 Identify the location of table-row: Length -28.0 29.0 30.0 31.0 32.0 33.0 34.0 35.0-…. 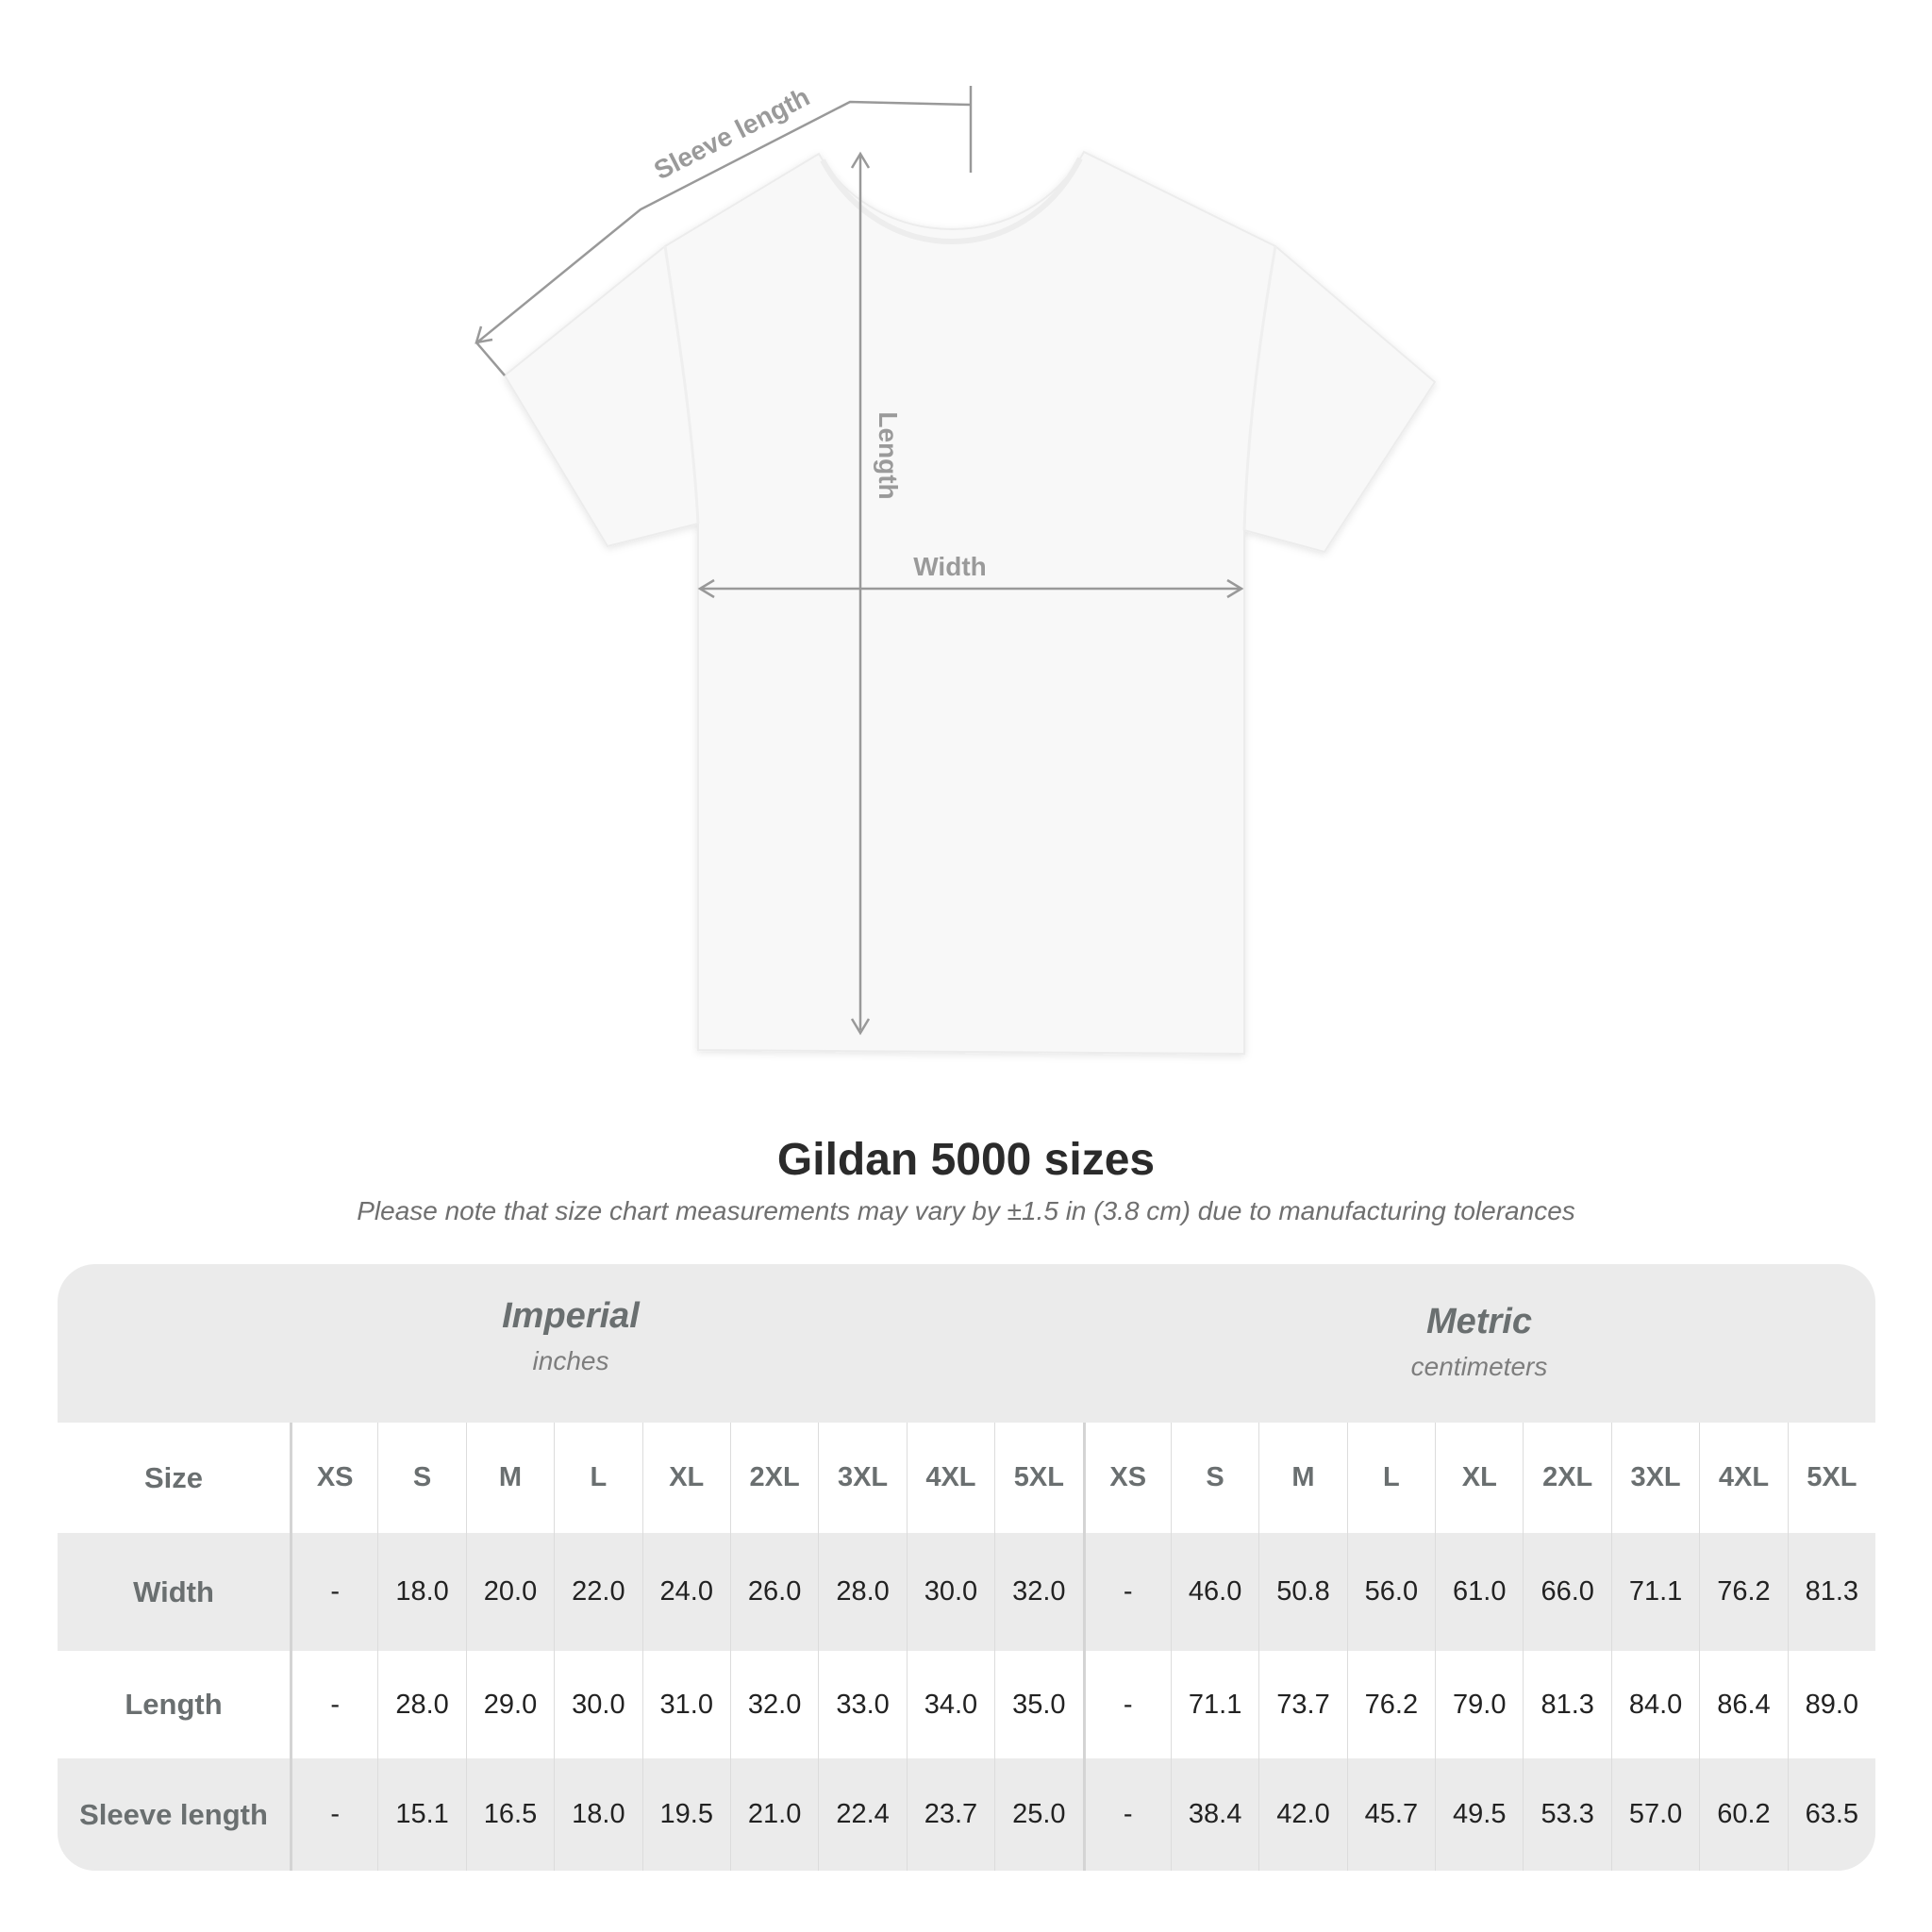
(967, 1704).